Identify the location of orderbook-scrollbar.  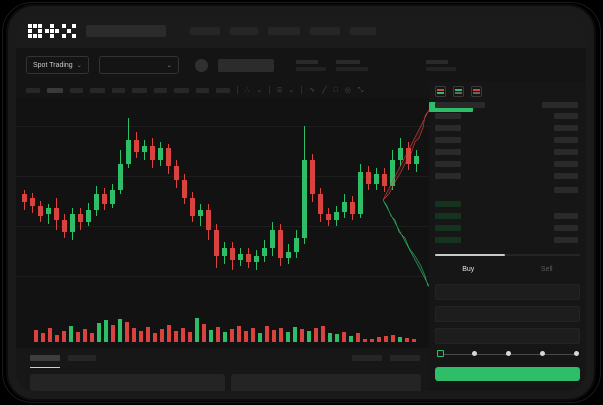
(470, 255).